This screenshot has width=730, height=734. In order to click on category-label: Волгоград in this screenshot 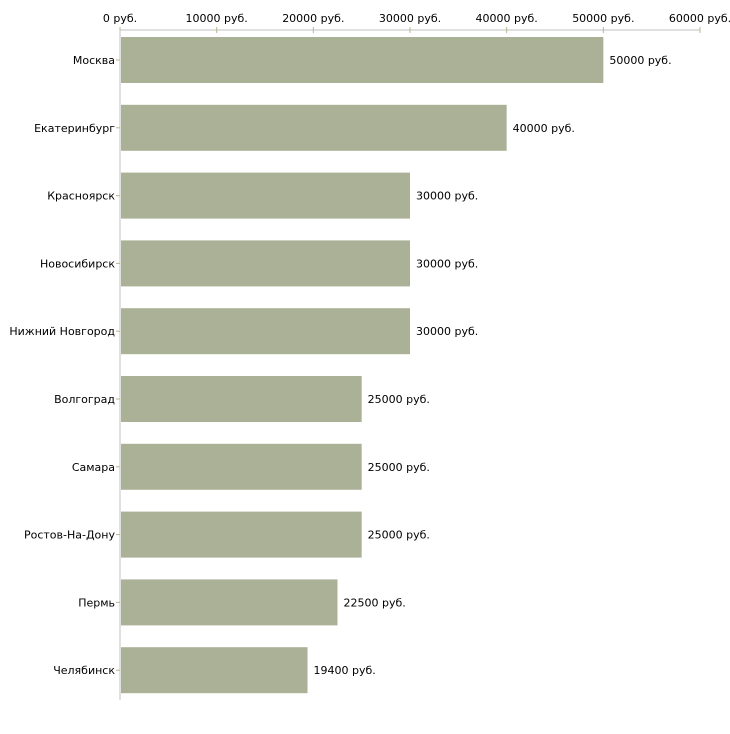, I will do `click(84, 399)`.